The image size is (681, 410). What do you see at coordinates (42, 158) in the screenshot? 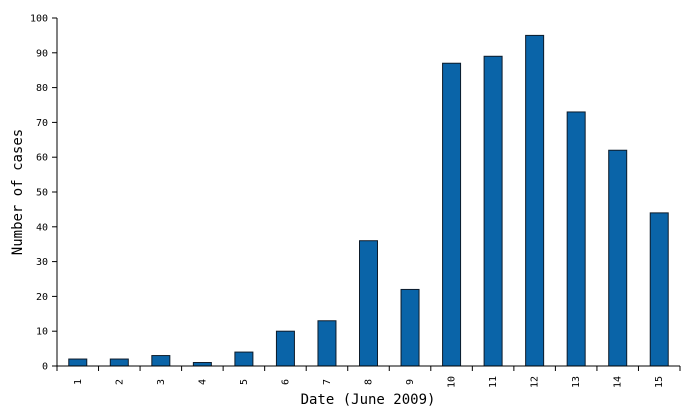
I see `y-tick-label: 60` at bounding box center [42, 158].